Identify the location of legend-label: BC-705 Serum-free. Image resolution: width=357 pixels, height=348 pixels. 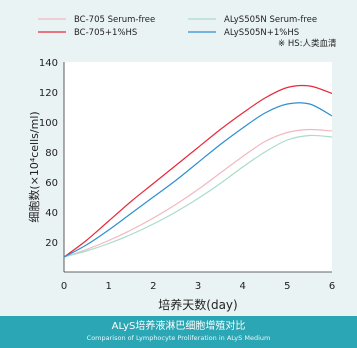
(114, 20).